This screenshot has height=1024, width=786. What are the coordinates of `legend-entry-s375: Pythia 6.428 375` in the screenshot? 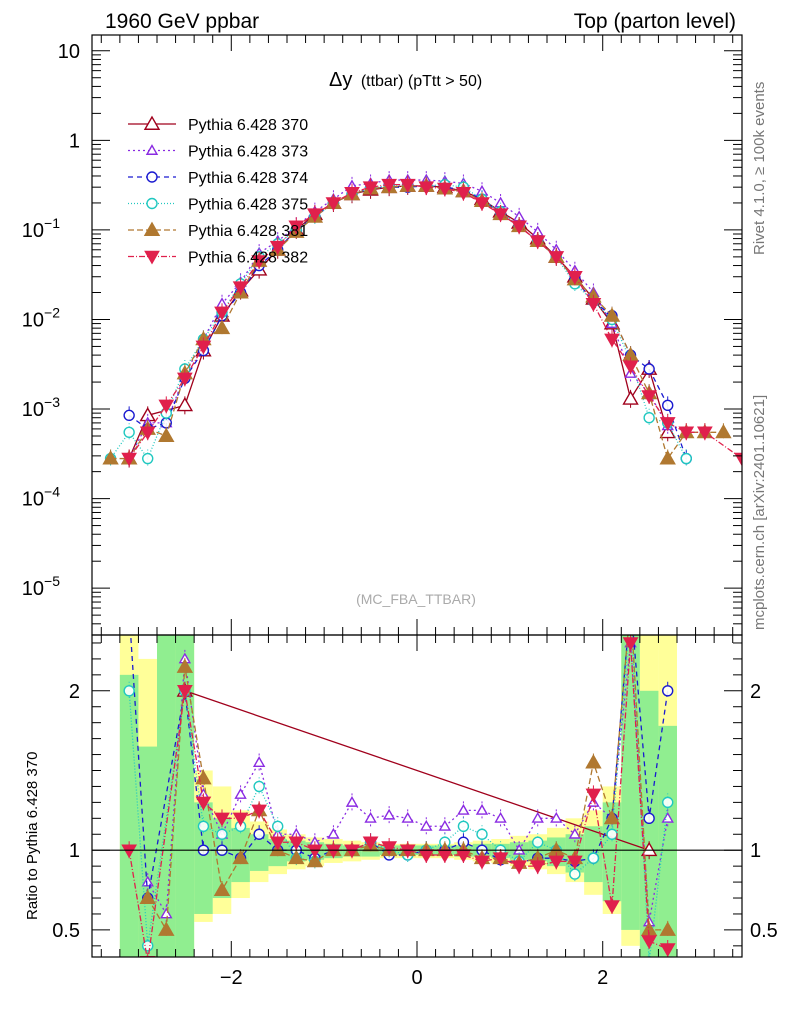 It's located at (218, 205).